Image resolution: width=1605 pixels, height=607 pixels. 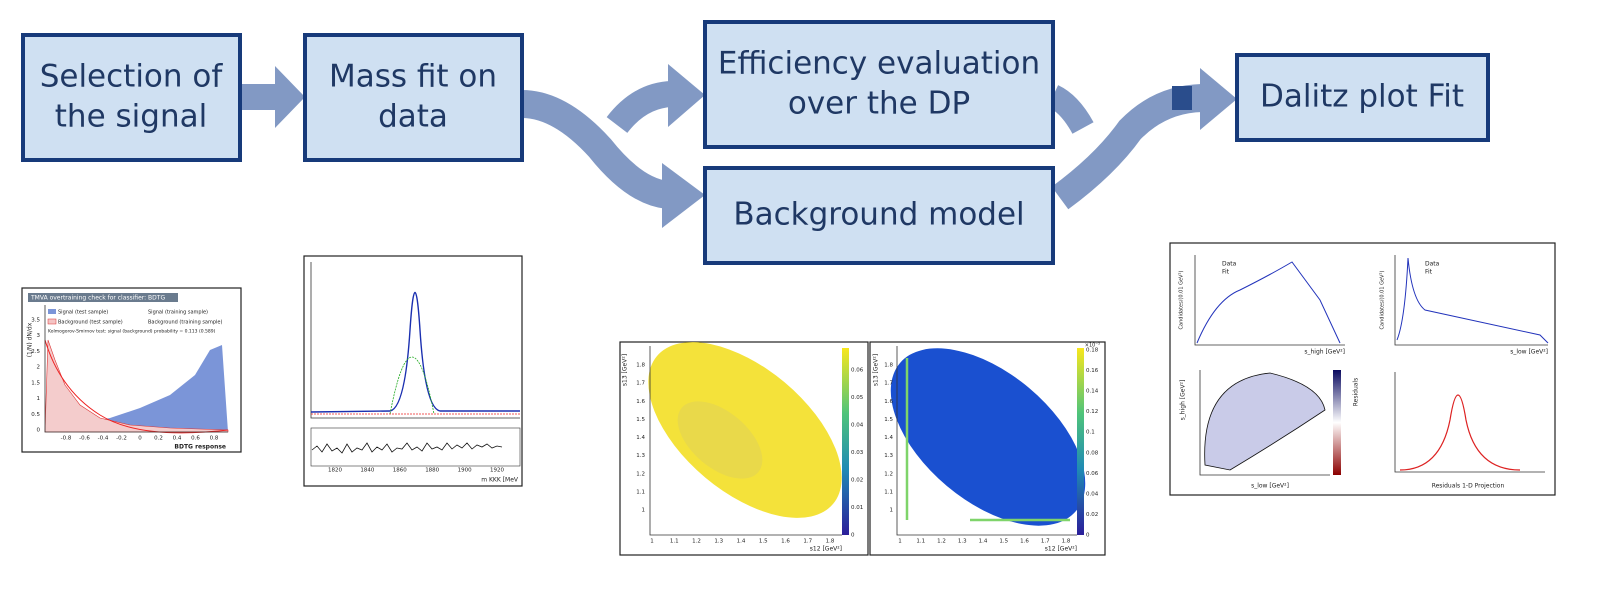 I want to click on legend-text: Data, so click(x=1432, y=264).